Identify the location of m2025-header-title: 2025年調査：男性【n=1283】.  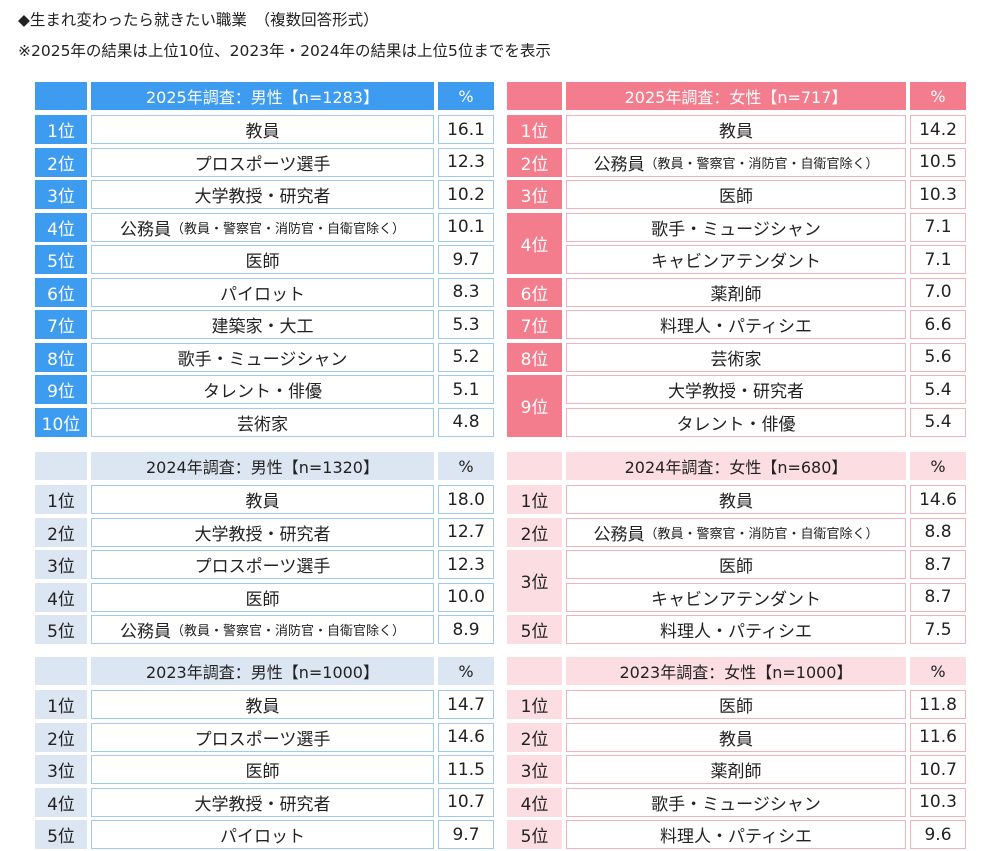
(262, 96).